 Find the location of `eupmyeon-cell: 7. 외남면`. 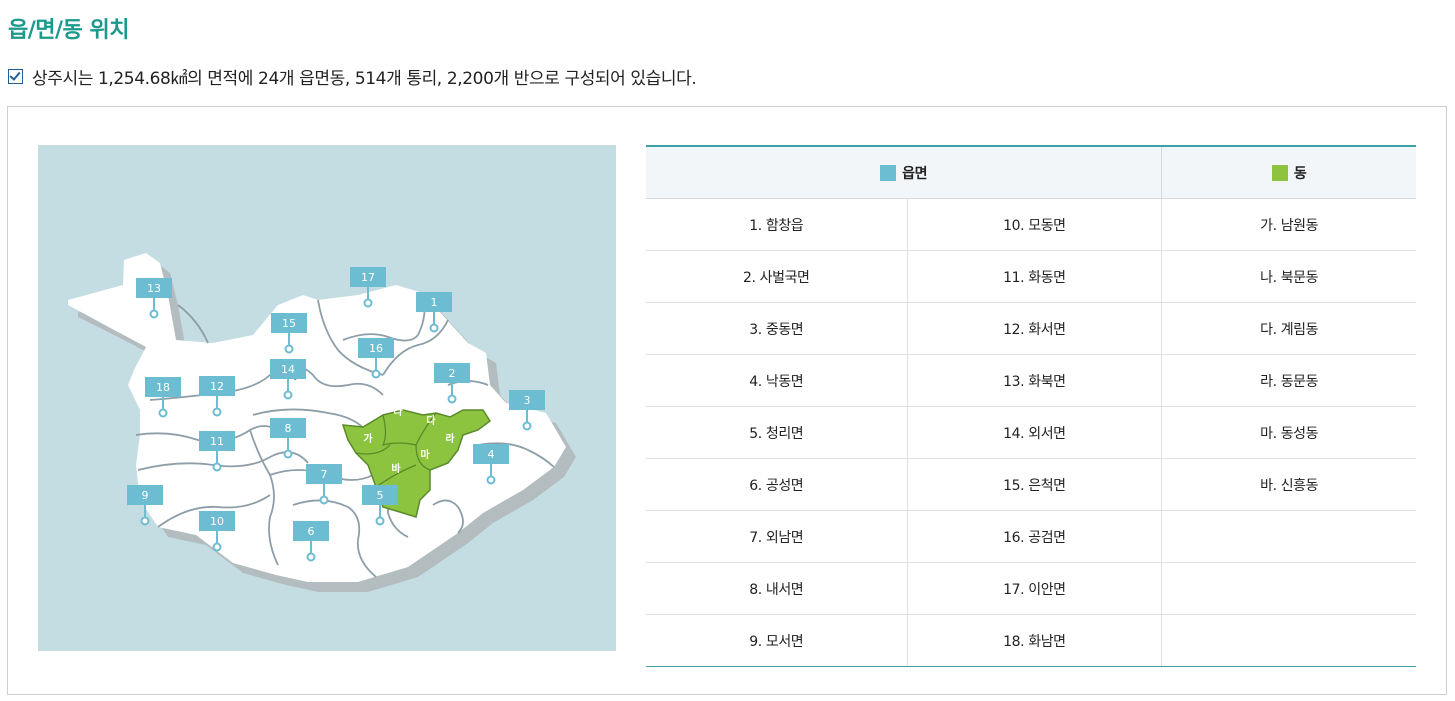

eupmyeon-cell: 7. 외남면 is located at coordinates (777, 536).